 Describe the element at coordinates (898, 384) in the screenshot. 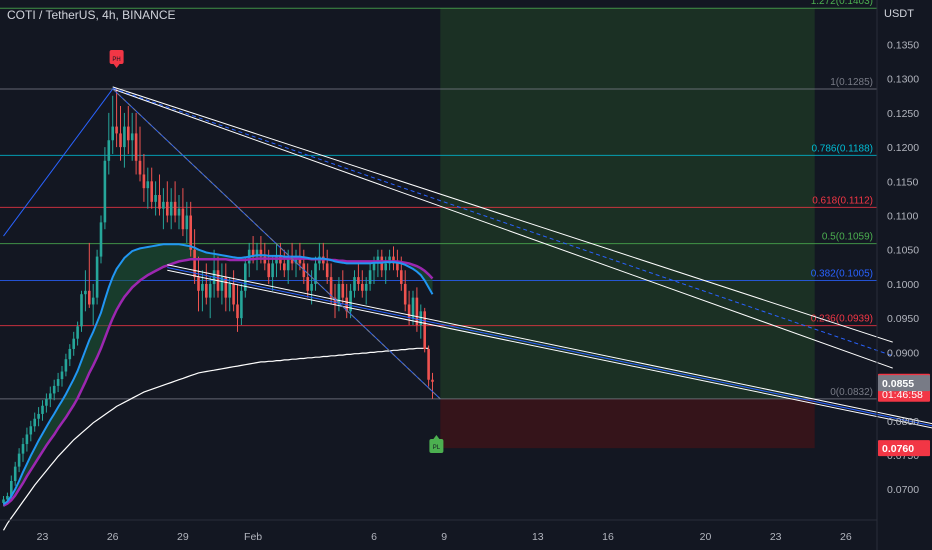

I see `price-tag-value: 0.0855` at that location.